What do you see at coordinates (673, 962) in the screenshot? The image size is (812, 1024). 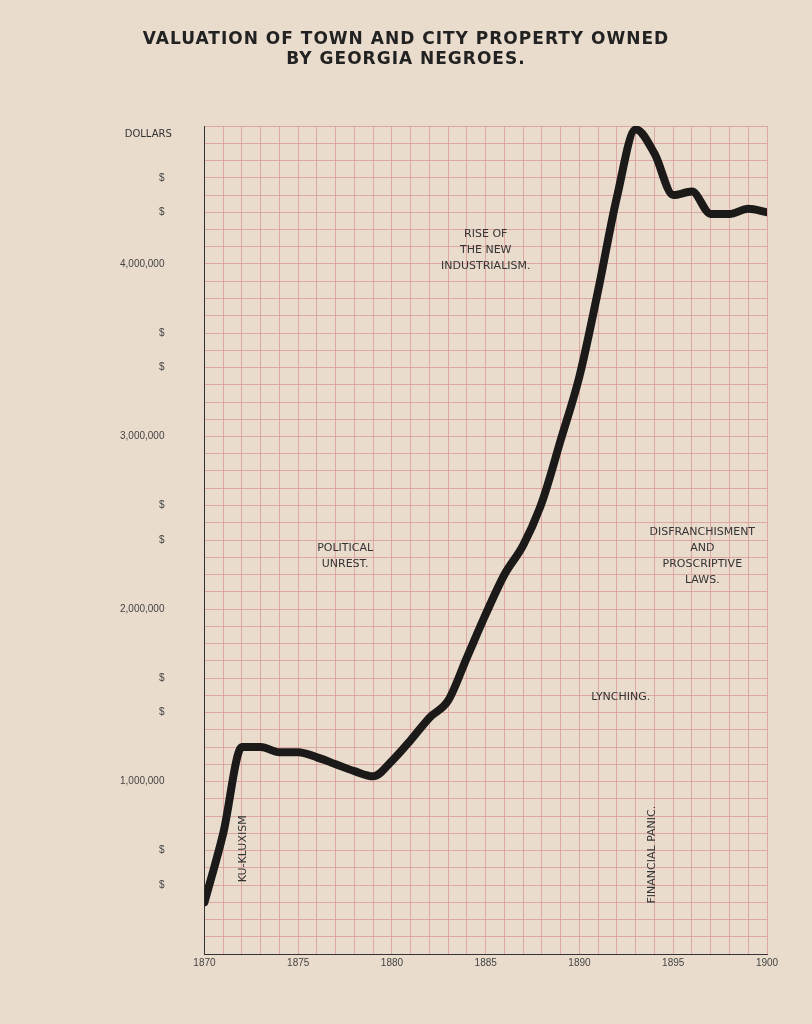 I see `x-tick-label: 1895` at bounding box center [673, 962].